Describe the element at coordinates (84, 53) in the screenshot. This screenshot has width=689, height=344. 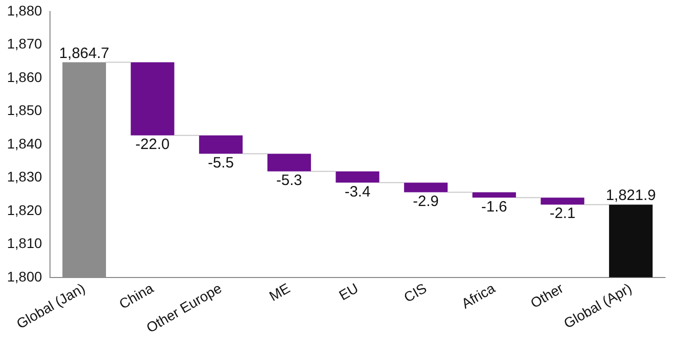
I see `data-label: 1,864.7` at that location.